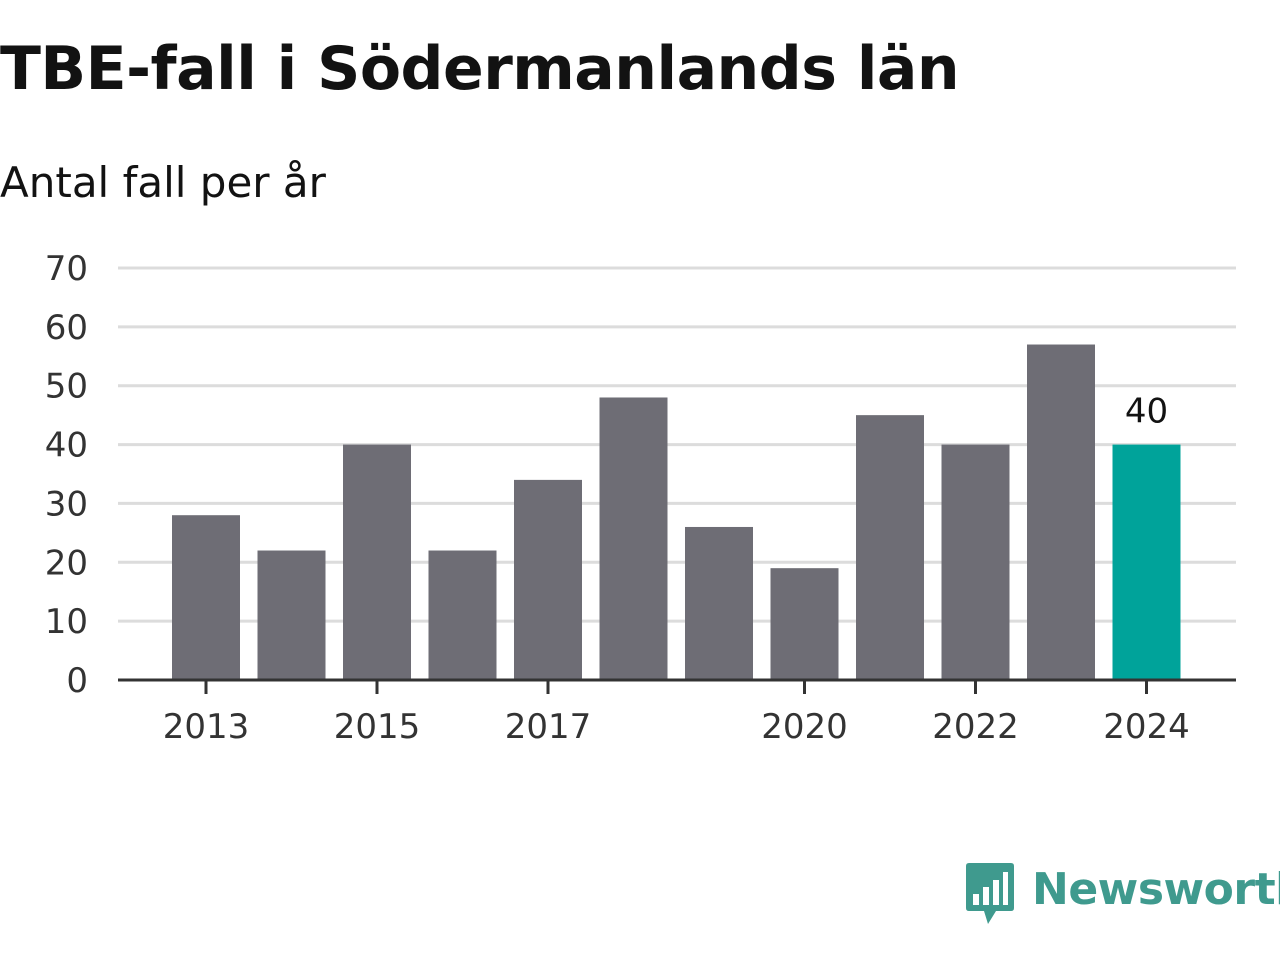 The width and height of the screenshot is (1280, 960). I want to click on y-tick-label: 0, so click(77, 681).